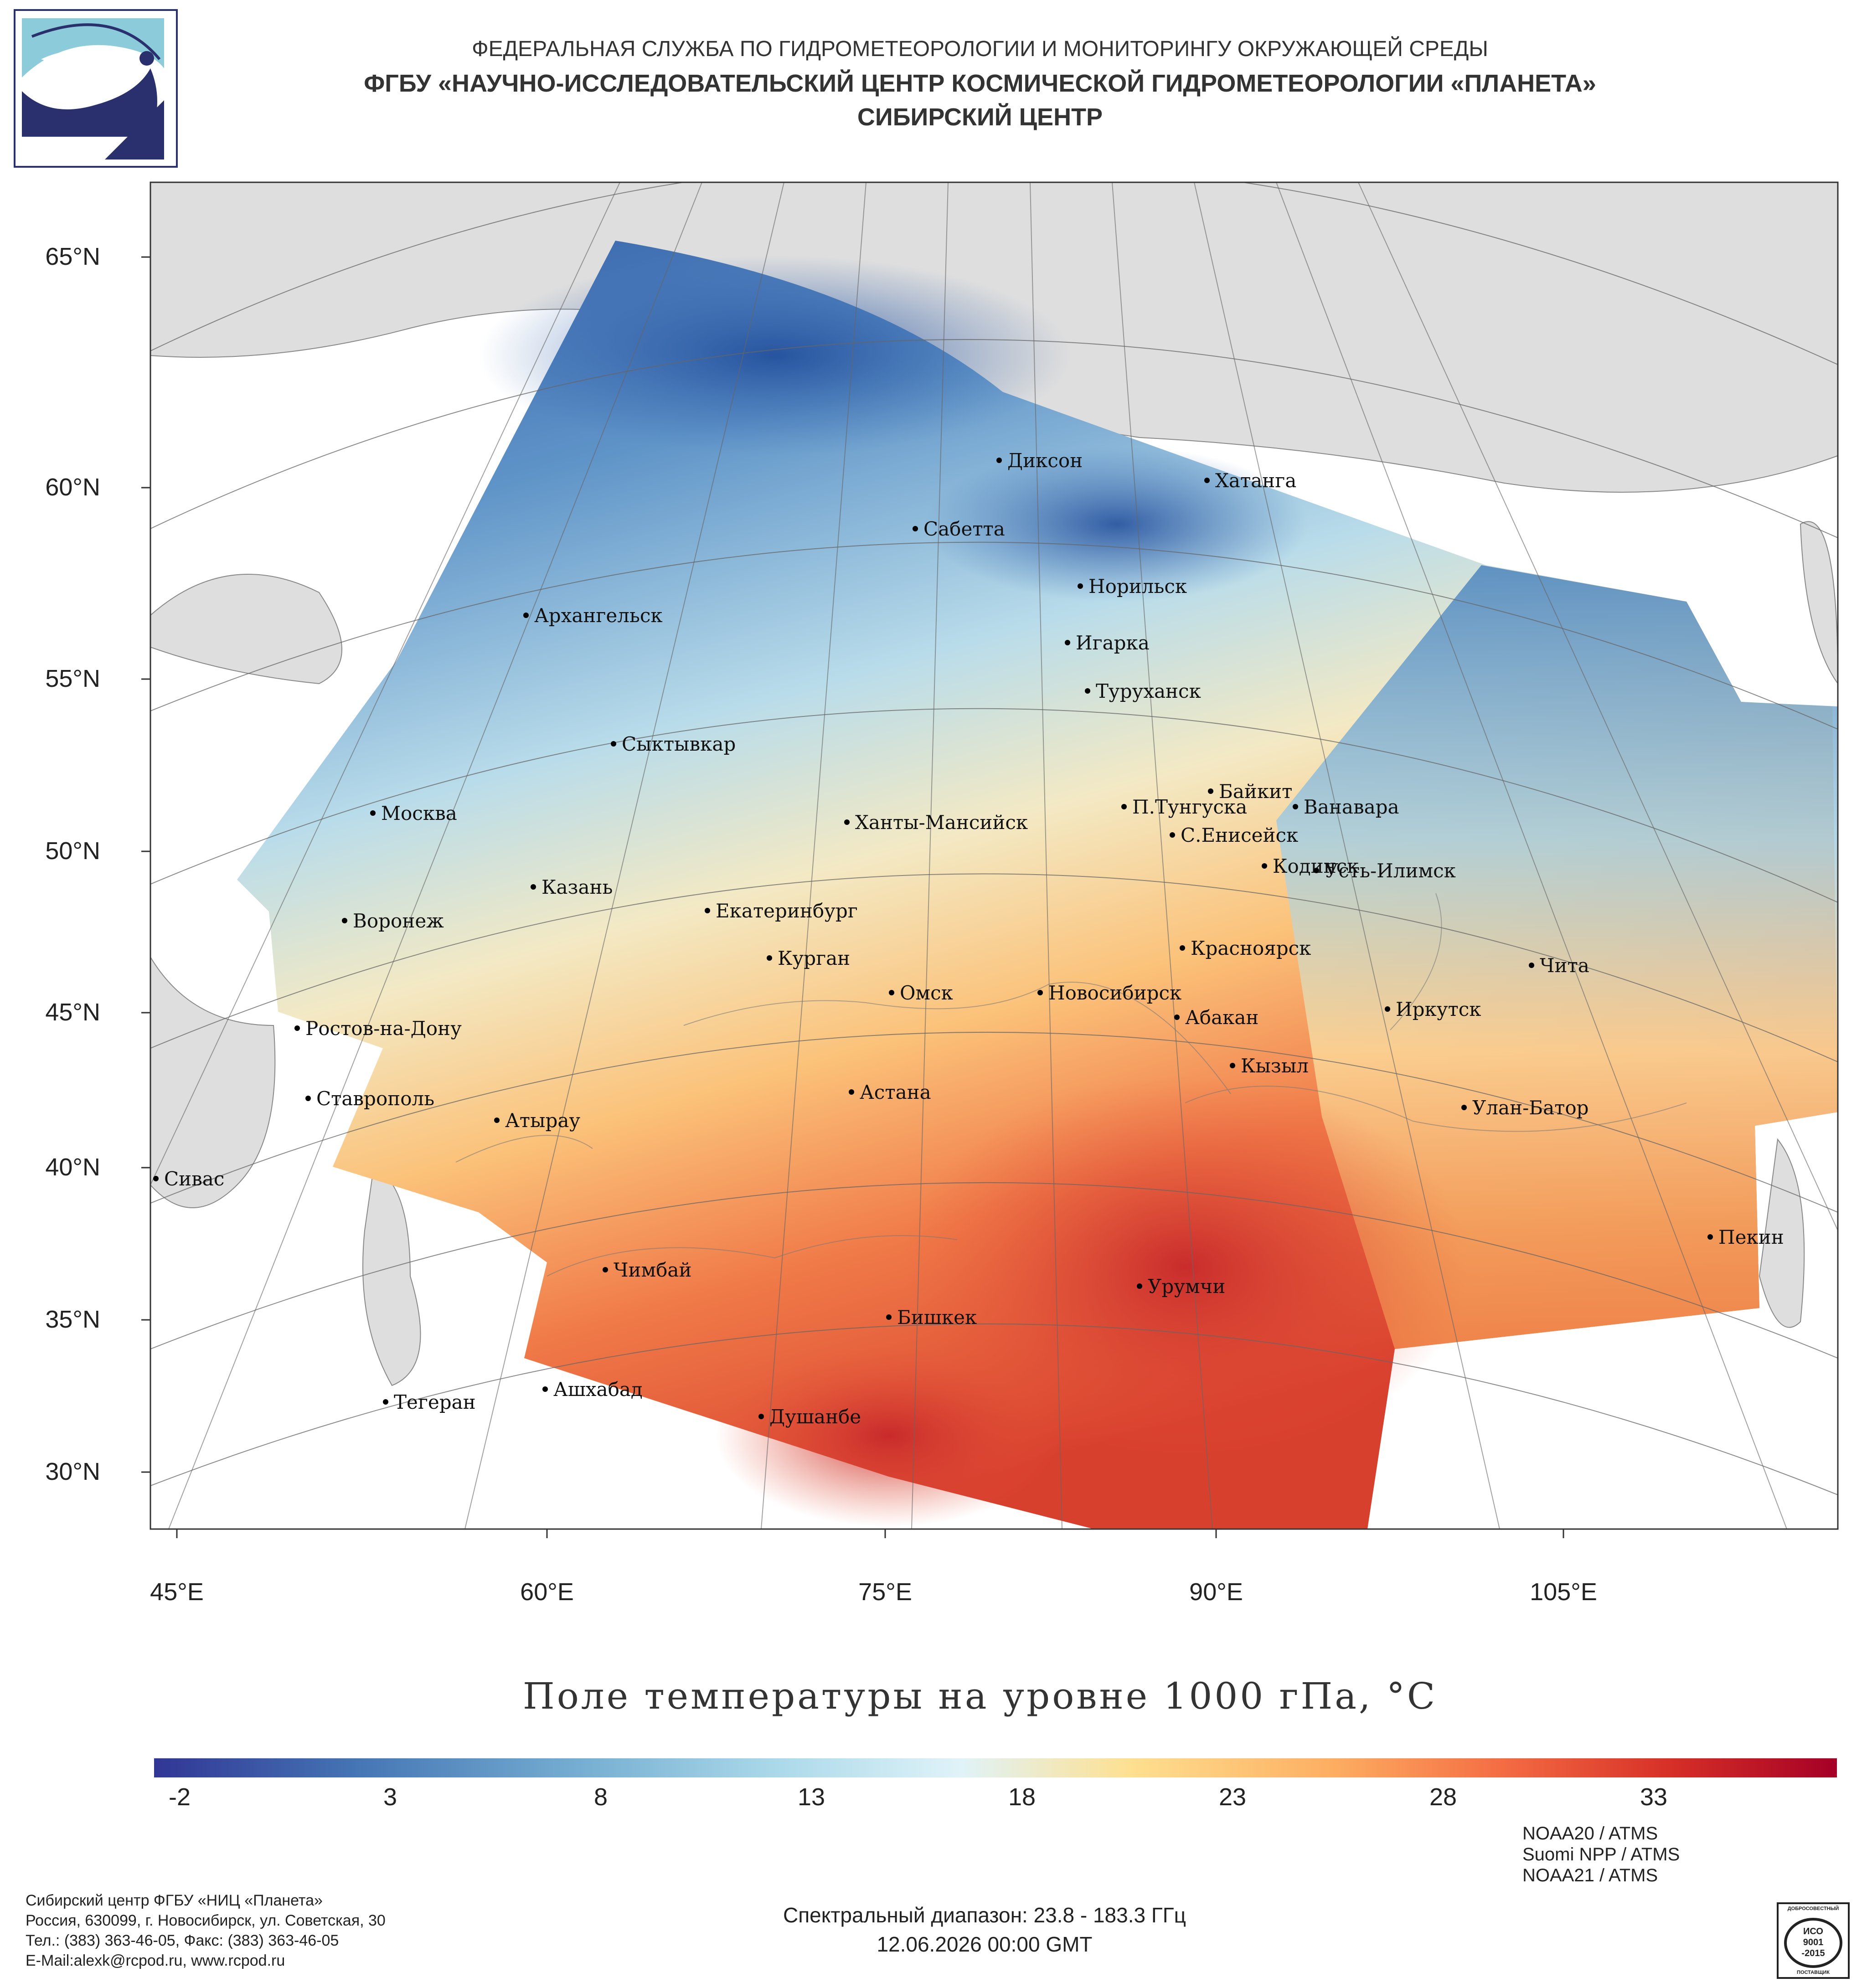 The image size is (1867, 1988). What do you see at coordinates (1109, 993) in the screenshot?
I see `city-novosibirsk: Новосибирск` at bounding box center [1109, 993].